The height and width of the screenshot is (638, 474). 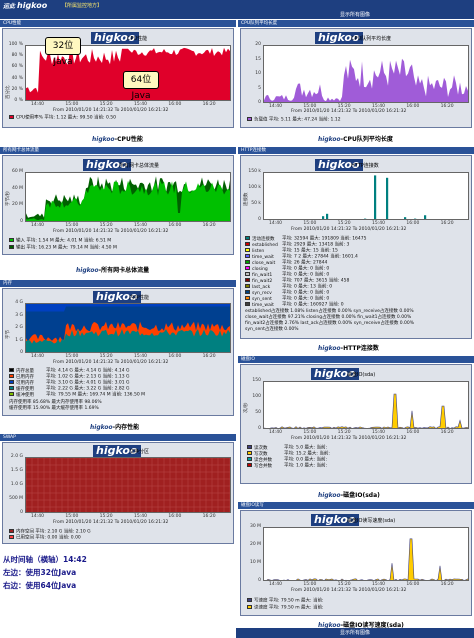 What do you see at coordinates (371, 39) in the screenshot?
I see `cpuq-chart-title: CPU队列平均长度` at bounding box center [371, 39].